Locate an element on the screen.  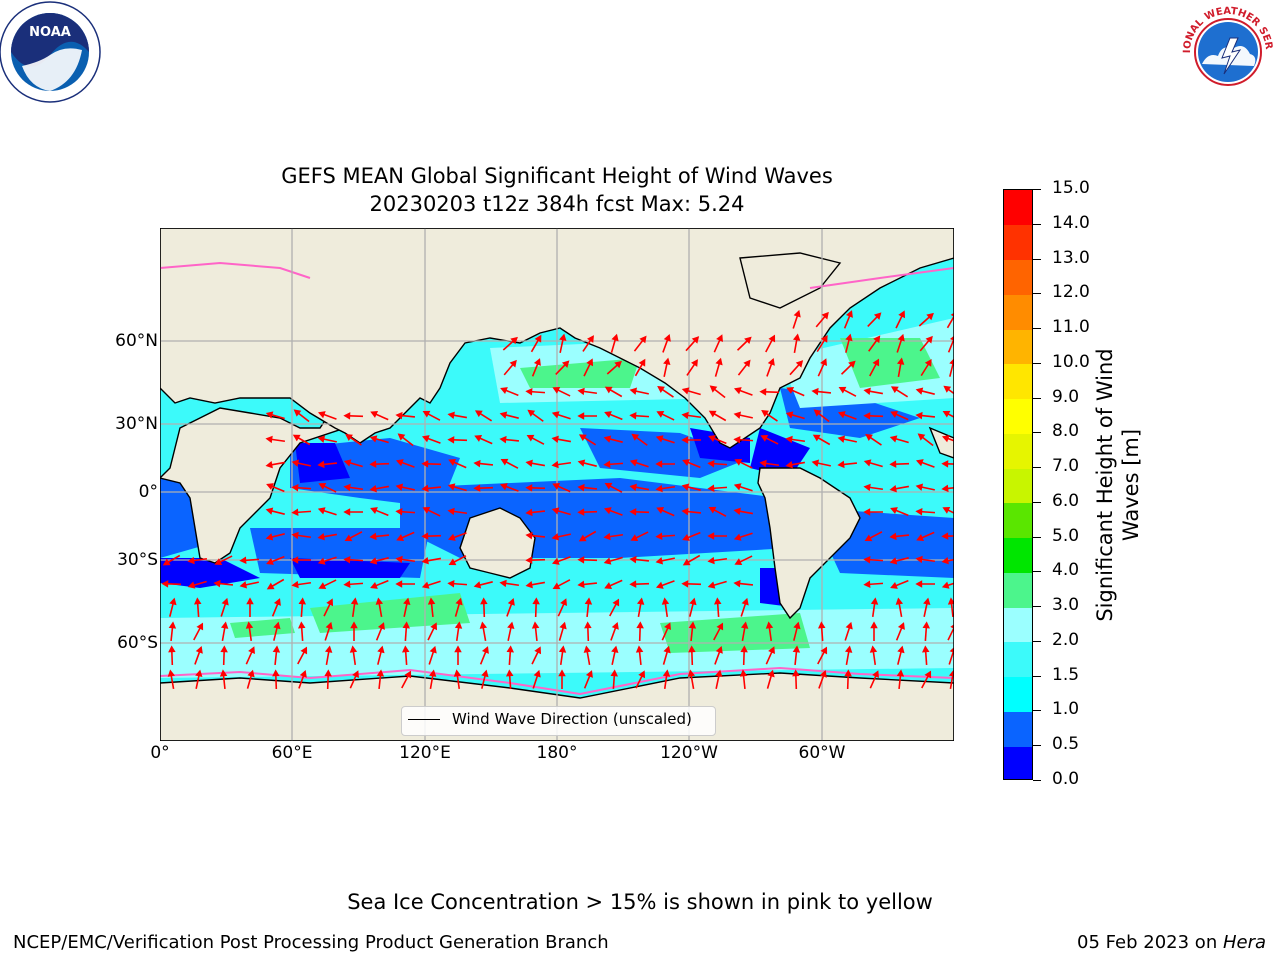
lat-label-60s: 60°S is located at coordinates (137, 643).